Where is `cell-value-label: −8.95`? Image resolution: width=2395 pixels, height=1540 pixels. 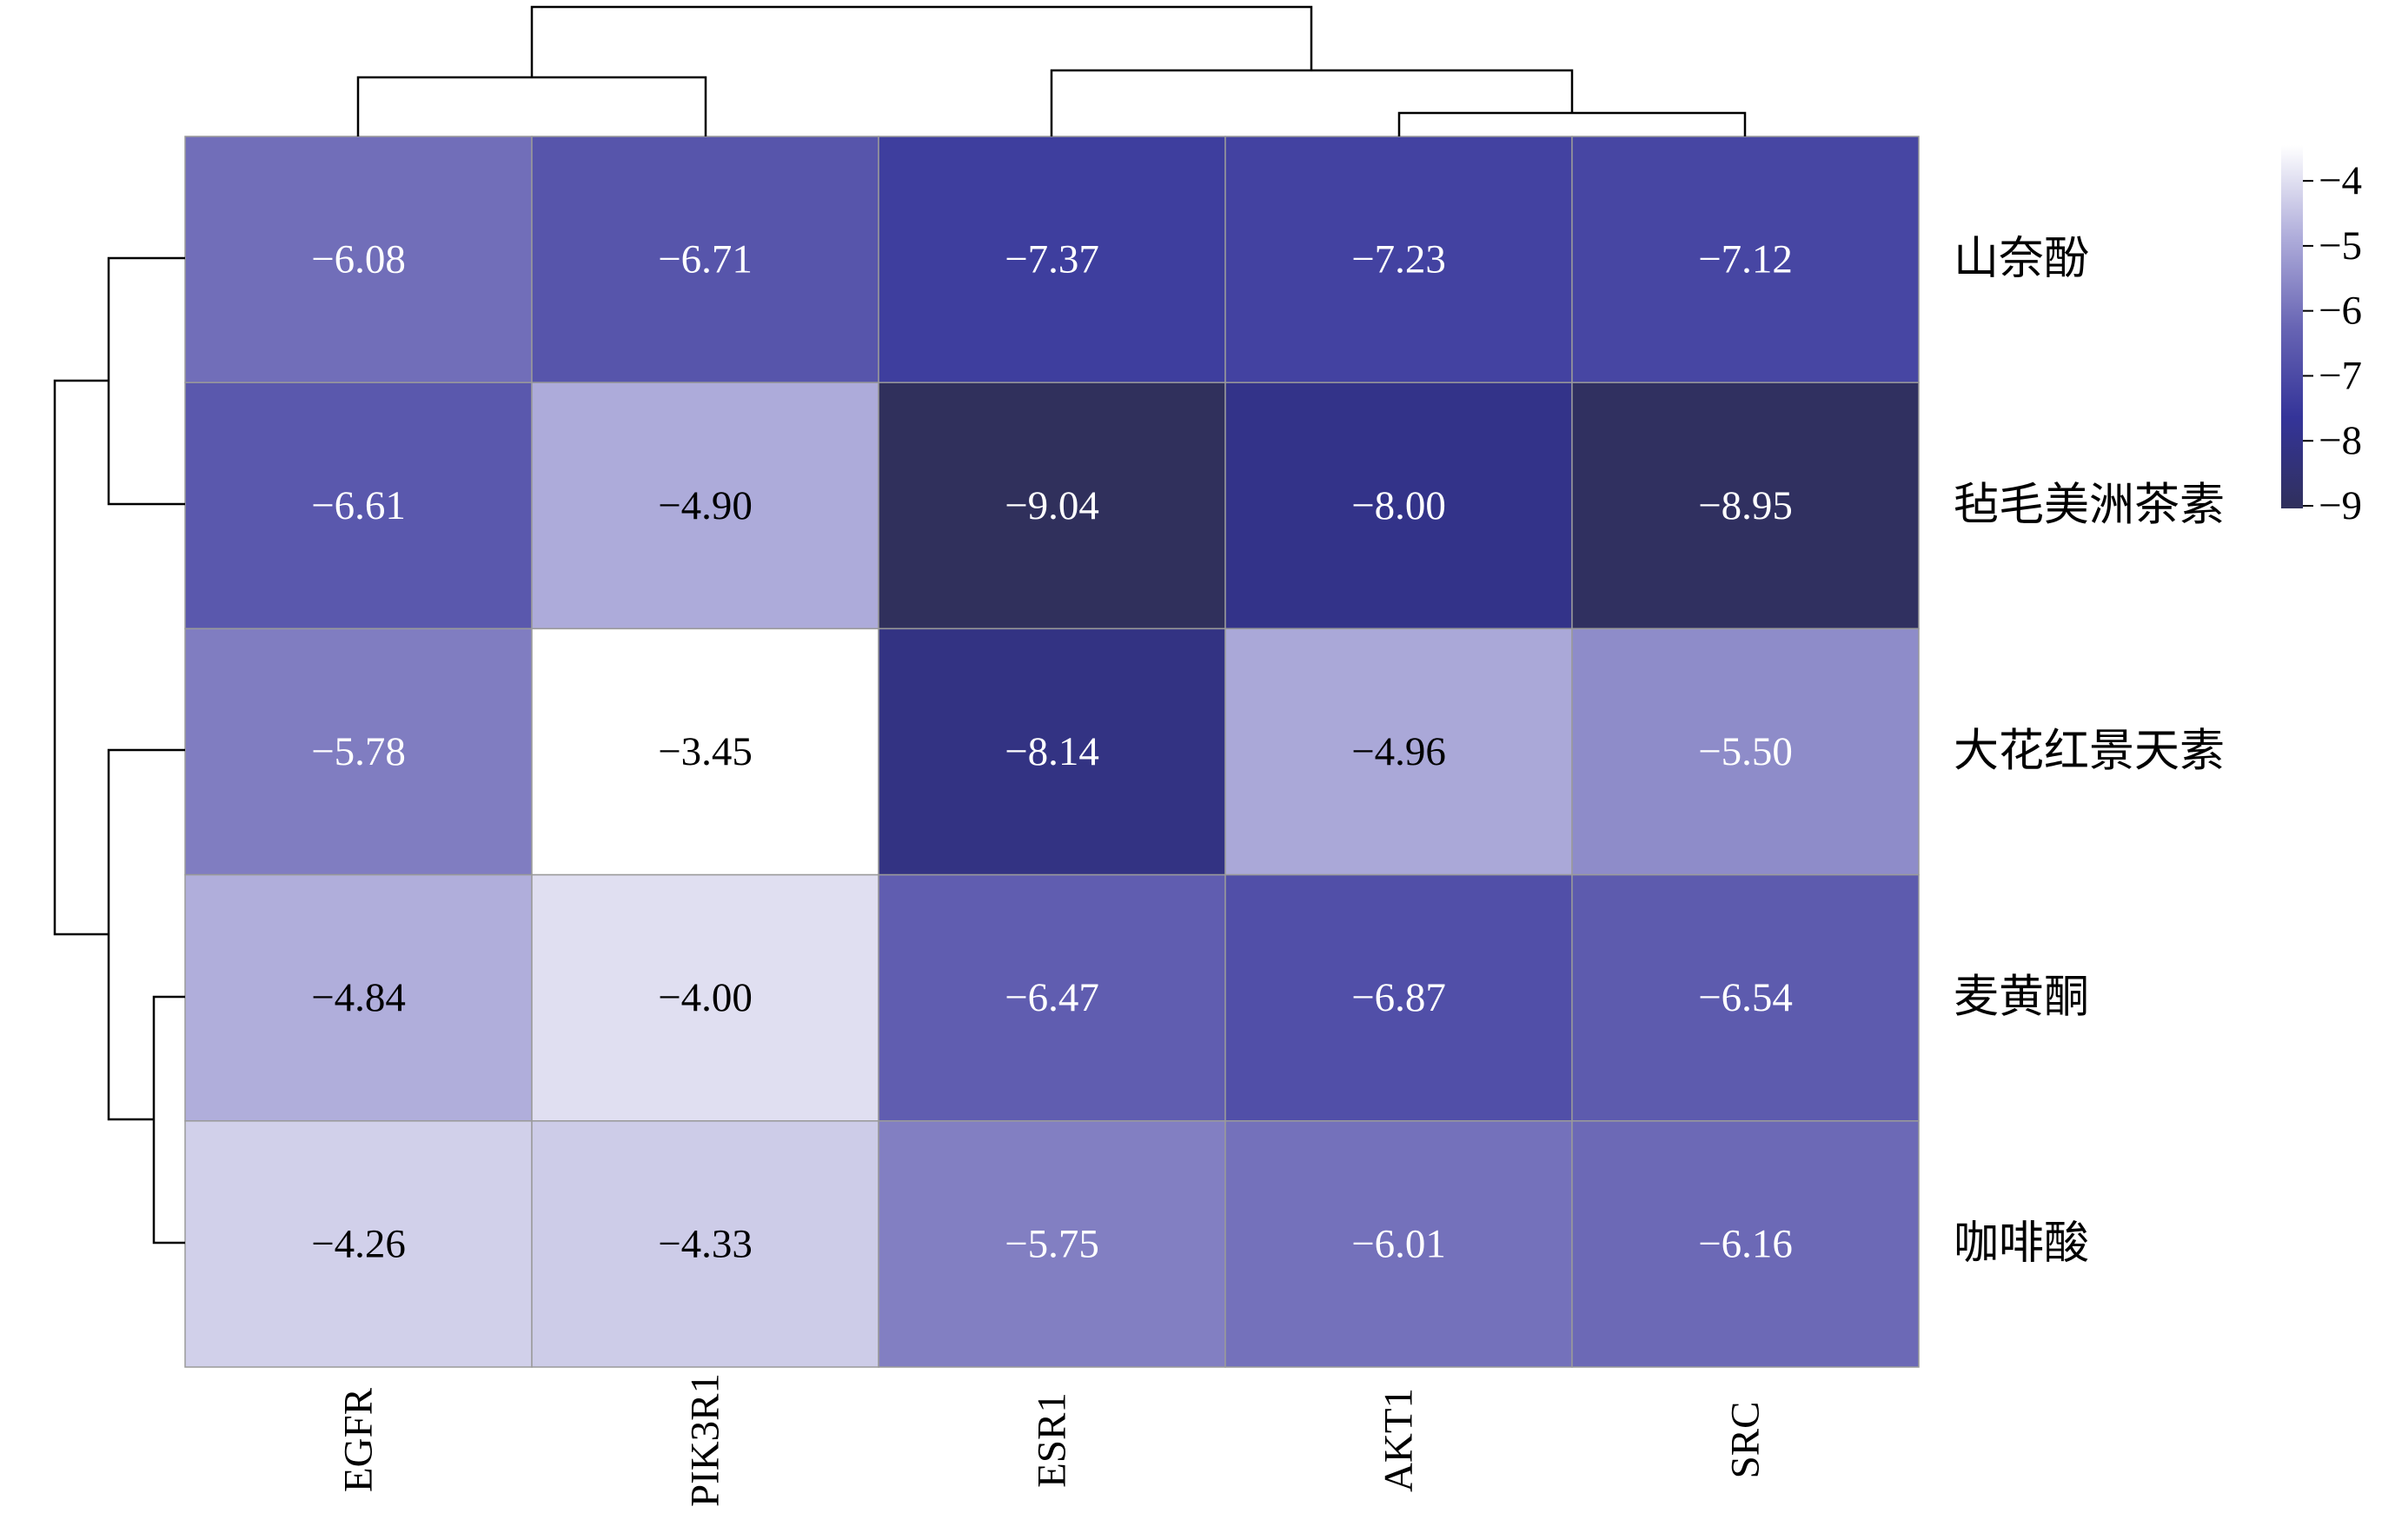 cell-value-label: −8.95 is located at coordinates (1745, 505).